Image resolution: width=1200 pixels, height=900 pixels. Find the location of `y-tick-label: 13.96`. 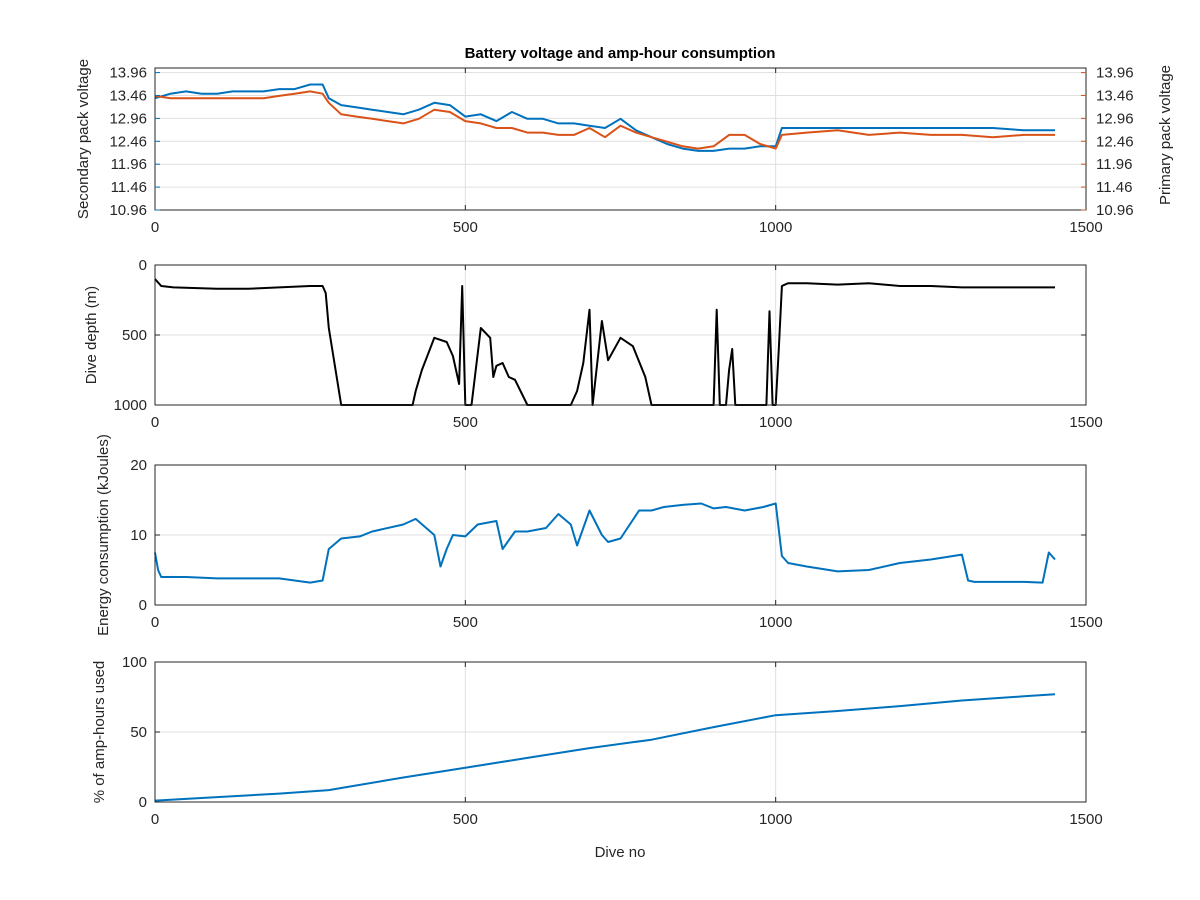

y-tick-label: 13.96 is located at coordinates (128, 73).